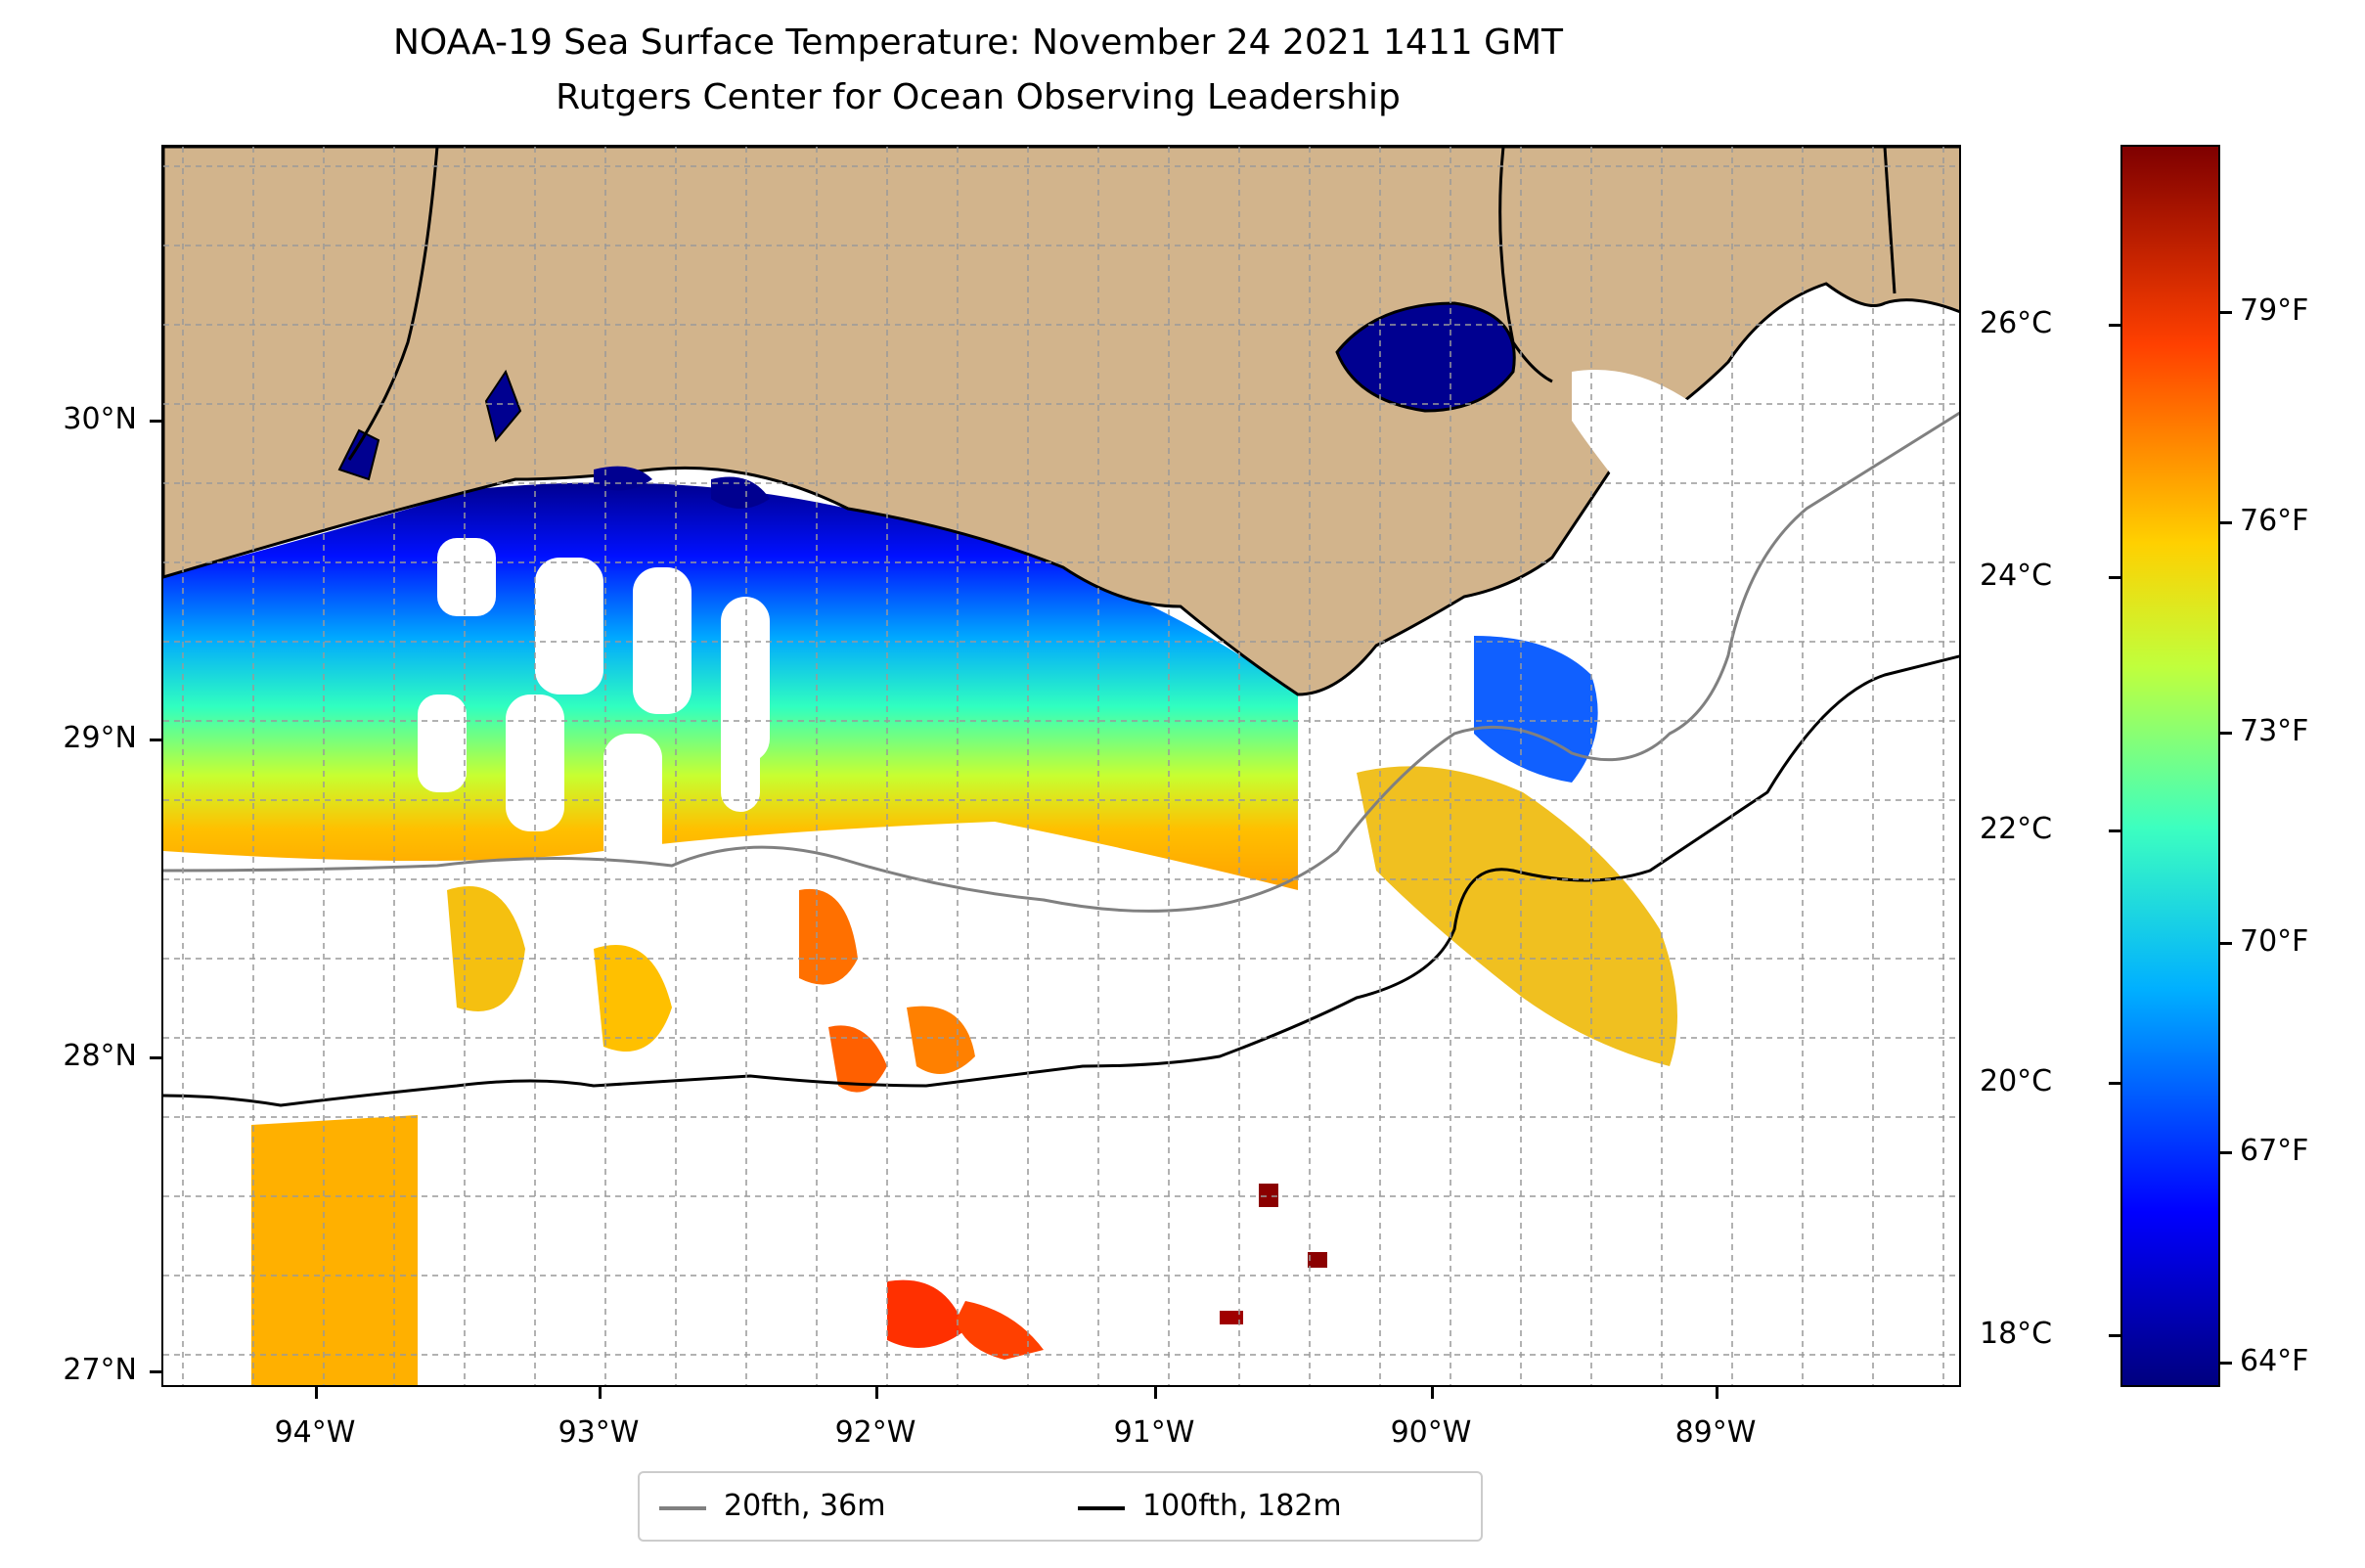  I want to click on lat-label-27n: 27°N, so click(100, 1370).